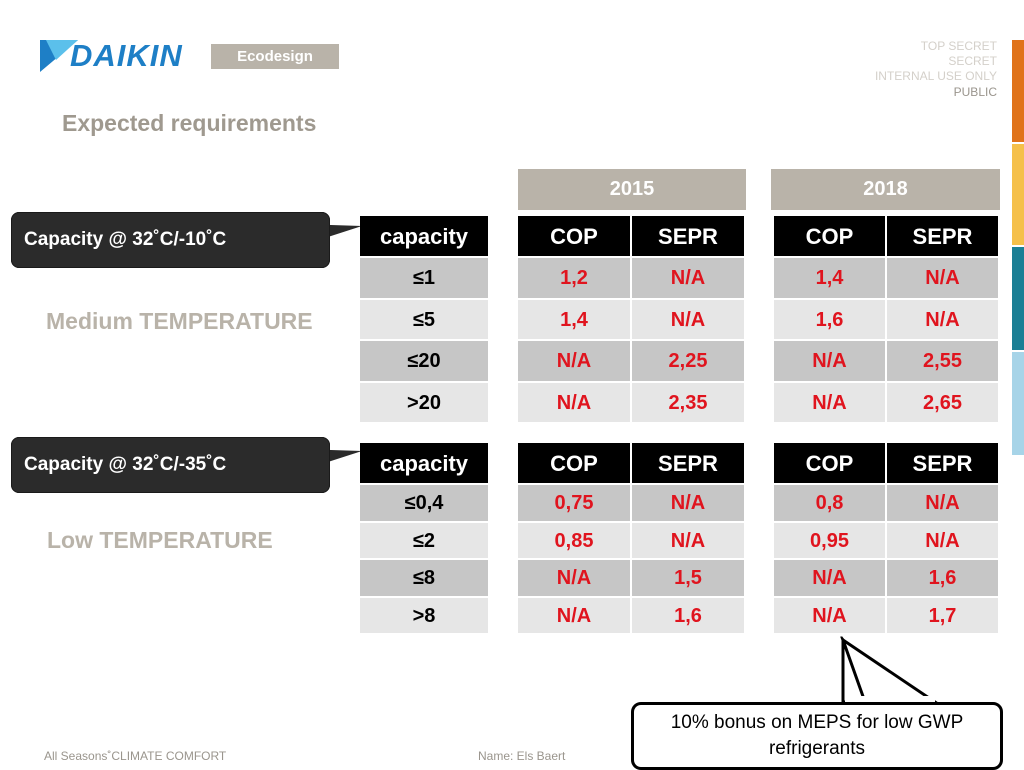 This screenshot has width=1024, height=770. Describe the element at coordinates (170, 240) in the screenshot. I see `medium-capacity-callout: Capacity @ 32˚C/-10˚C` at that location.